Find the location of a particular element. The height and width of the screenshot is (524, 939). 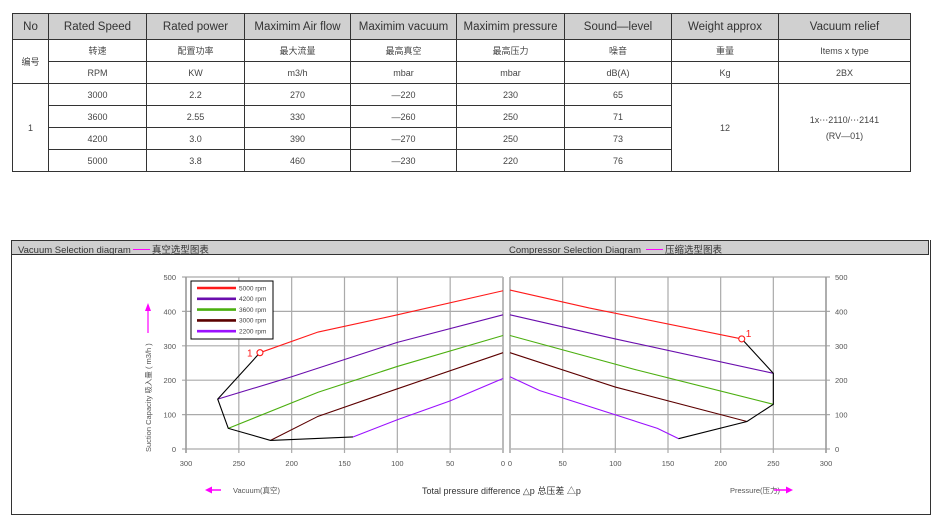

header-relief: Vacuum relief is located at coordinates (844, 26).